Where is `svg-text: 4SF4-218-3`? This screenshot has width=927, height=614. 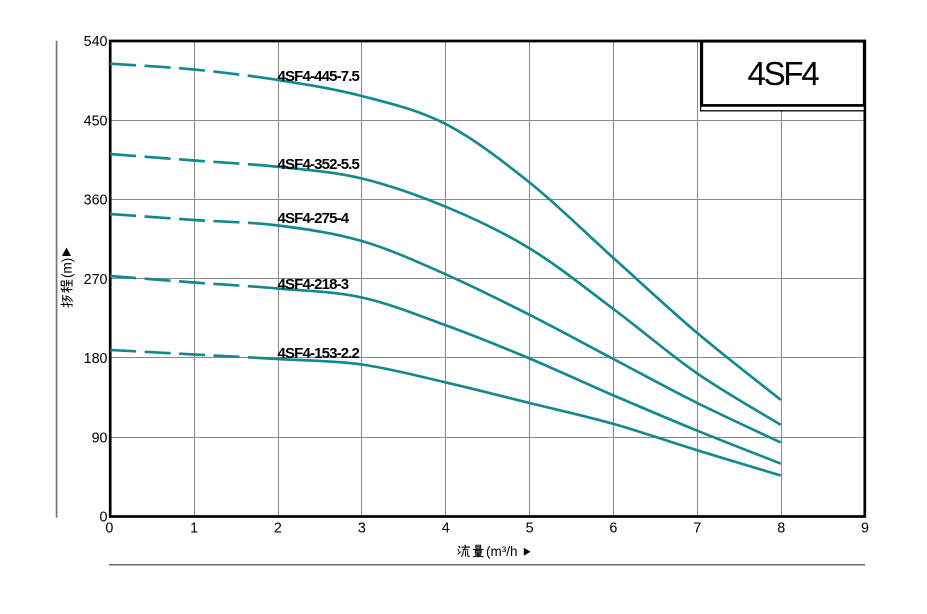 svg-text: 4SF4-218-3 is located at coordinates (313, 284).